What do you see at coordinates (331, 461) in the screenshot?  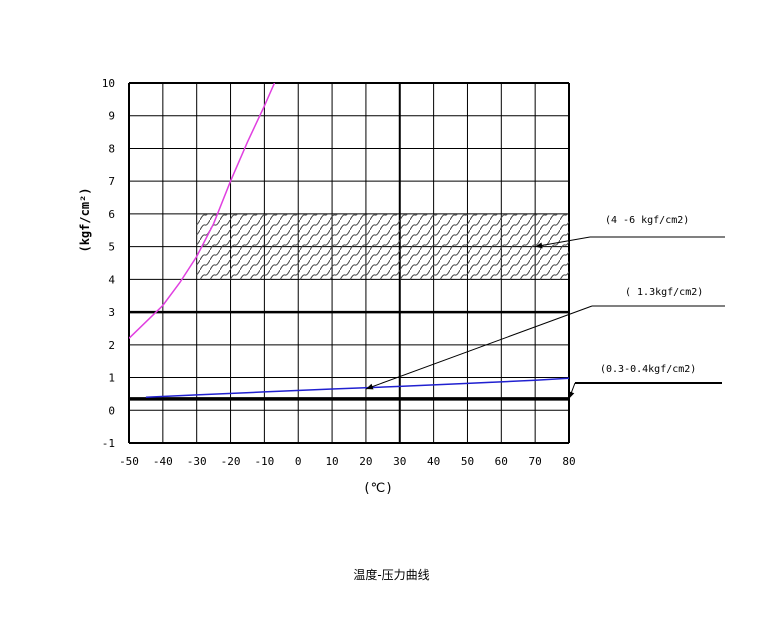 I see `x-tick-label: 10` at bounding box center [331, 461].